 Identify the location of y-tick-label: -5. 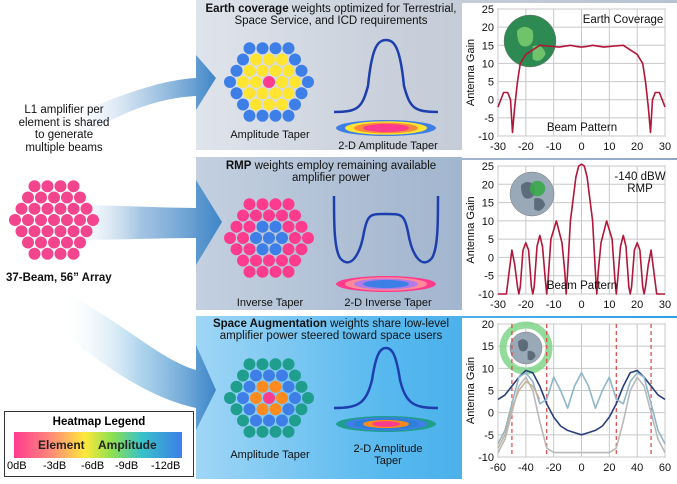
(489, 119).